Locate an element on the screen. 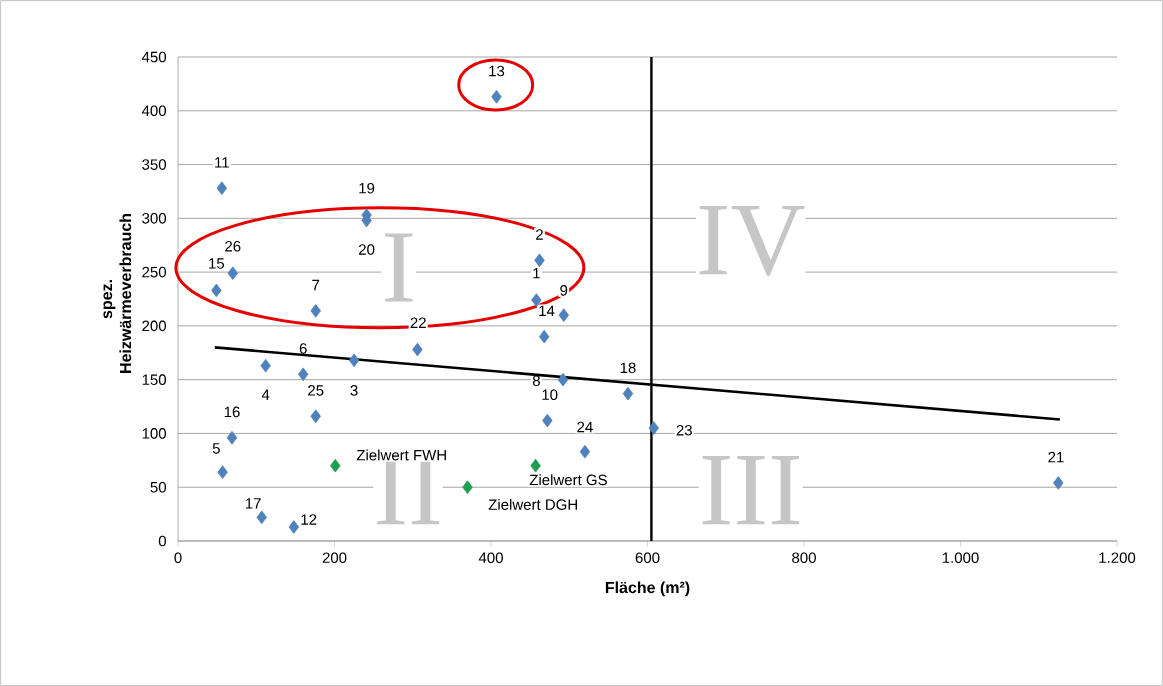 The width and height of the screenshot is (1163, 686). y-tick-label: 150 is located at coordinates (154, 379).